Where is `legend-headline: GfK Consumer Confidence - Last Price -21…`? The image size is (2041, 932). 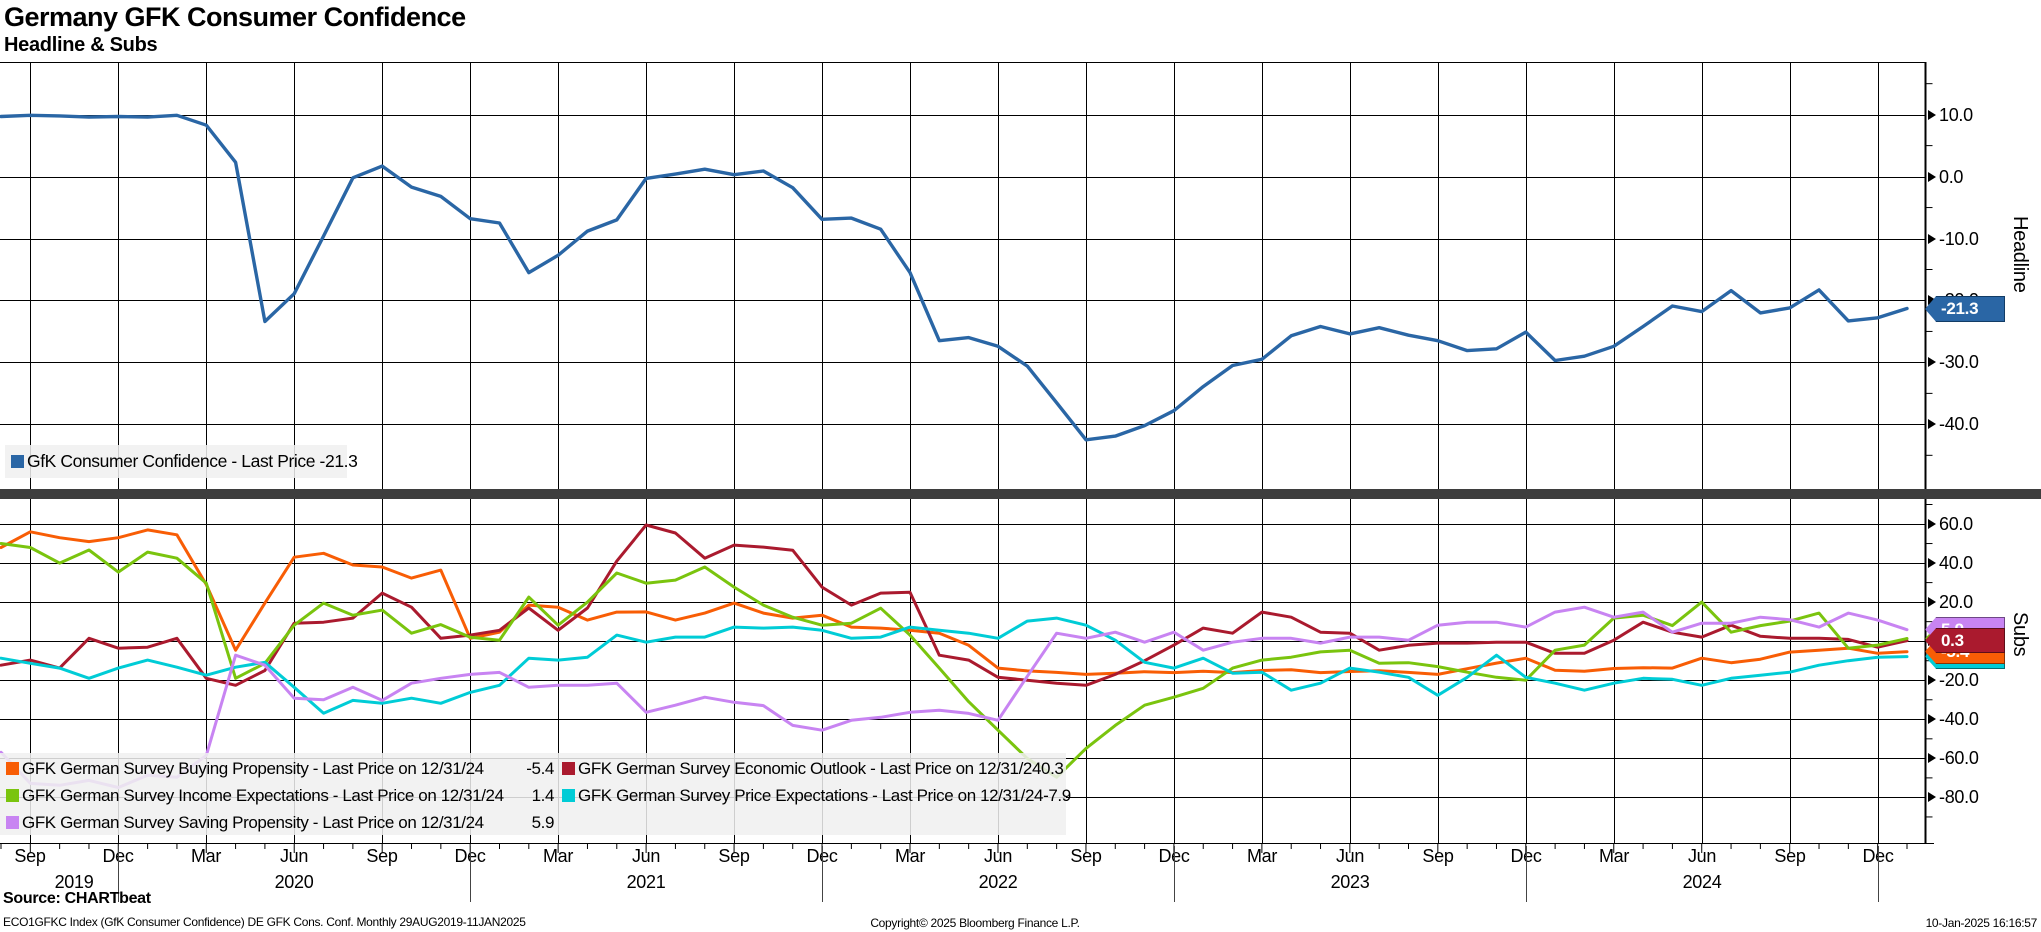 legend-headline: GfK Consumer Confidence - Last Price -21… is located at coordinates (181, 461).